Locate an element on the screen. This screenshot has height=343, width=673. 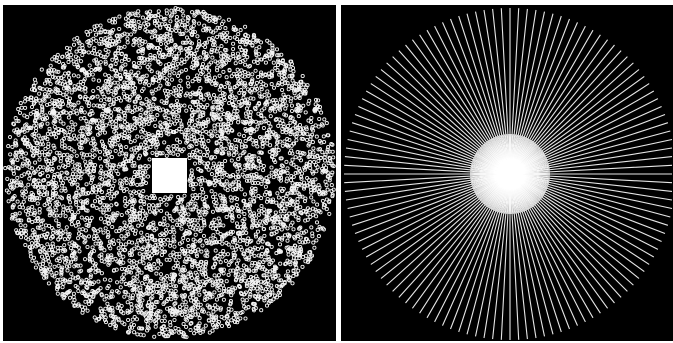
radial-lines-inner is located at coordinates (510, 174).